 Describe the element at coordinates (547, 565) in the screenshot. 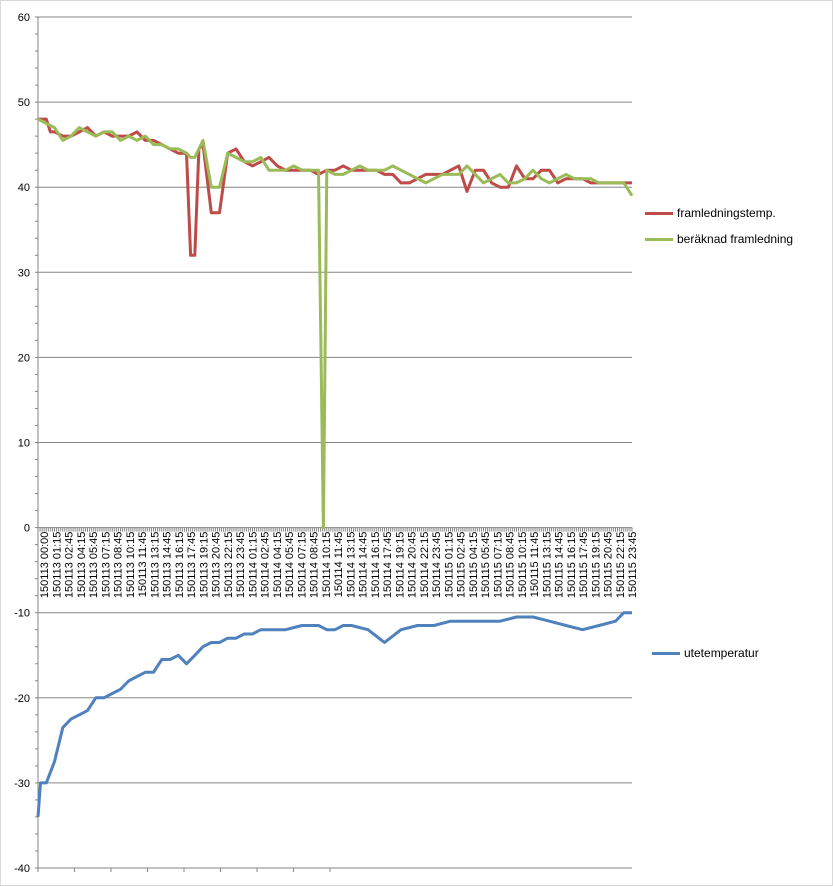

I see `x-tick-label: 150115 13:15` at that location.